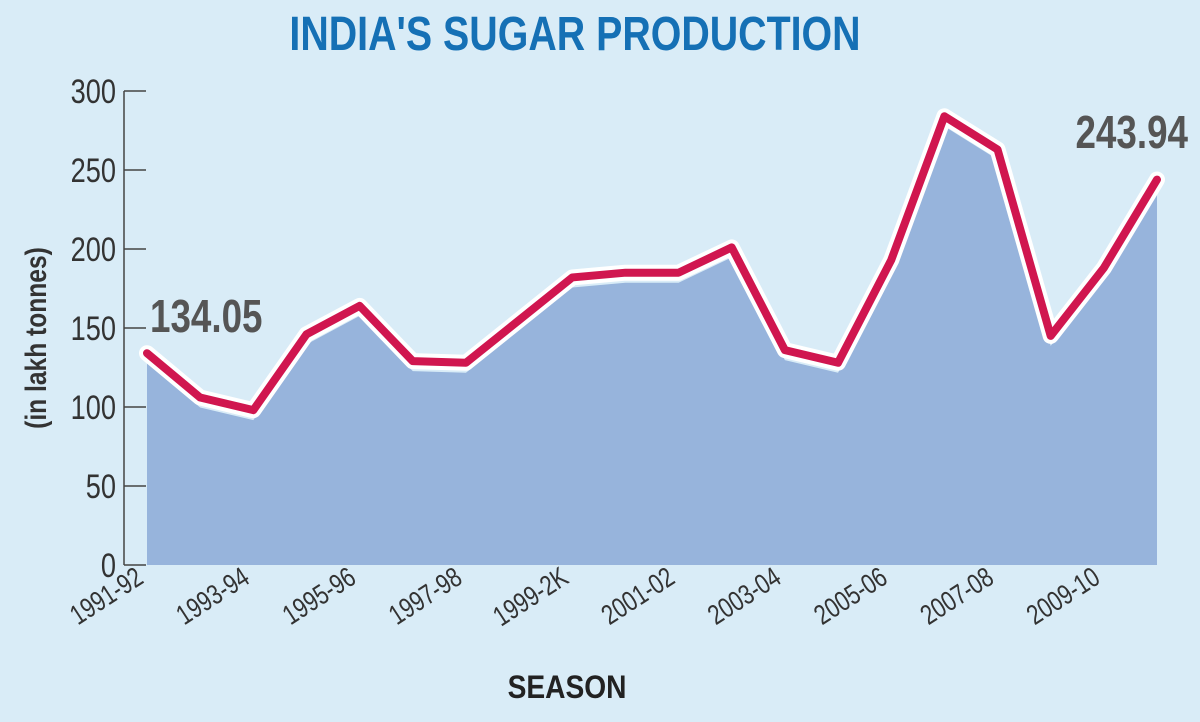 The image size is (1200, 722). Describe the element at coordinates (851, 596) in the screenshot. I see `x-tick-label: 2005-06` at that location.